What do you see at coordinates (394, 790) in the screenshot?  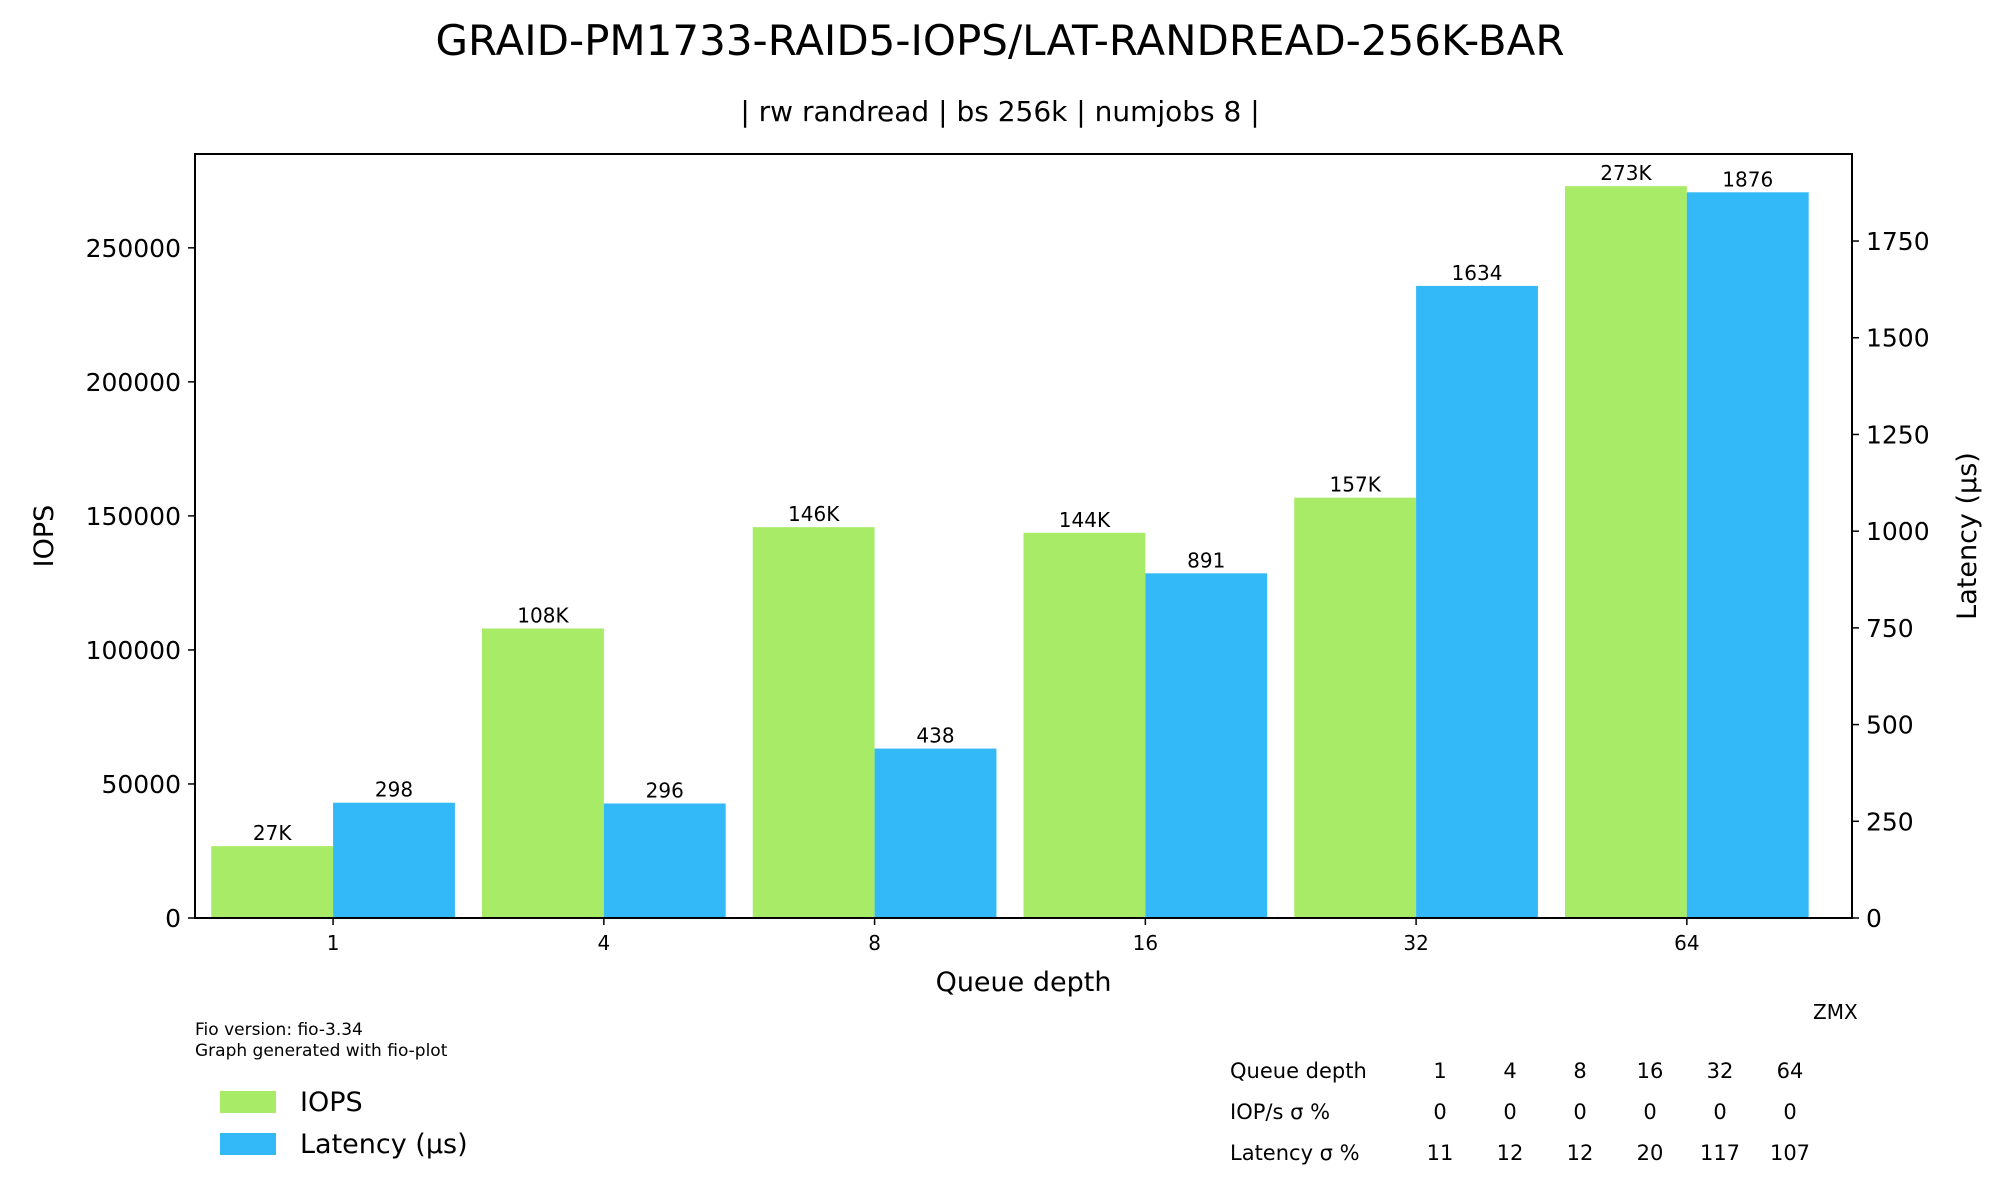 I see `bar-label-latency: 298` at bounding box center [394, 790].